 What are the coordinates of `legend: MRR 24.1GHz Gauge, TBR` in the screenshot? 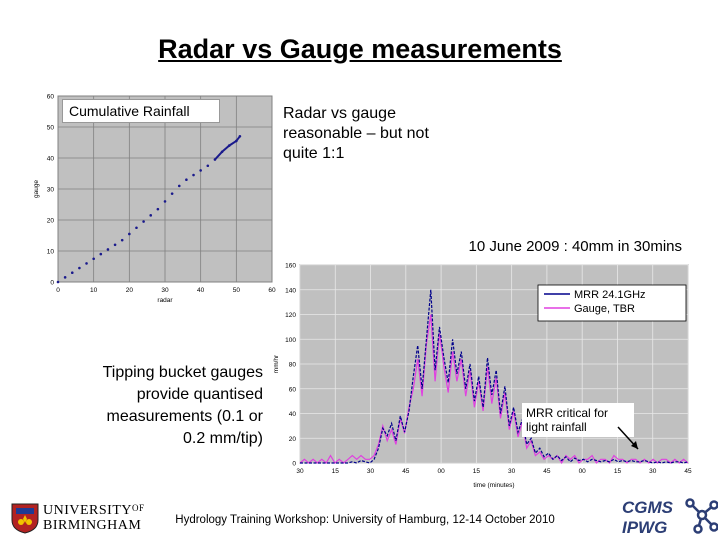 It's located at (612, 303).